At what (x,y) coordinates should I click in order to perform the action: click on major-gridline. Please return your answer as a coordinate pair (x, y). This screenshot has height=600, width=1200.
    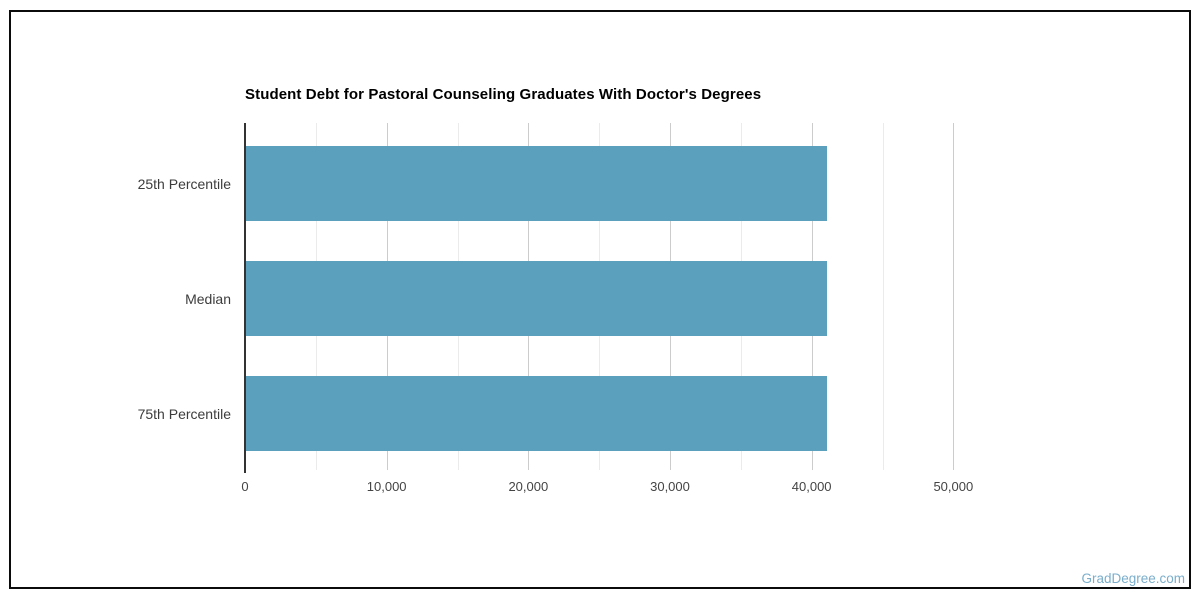
    Looking at the image, I should click on (954, 296).